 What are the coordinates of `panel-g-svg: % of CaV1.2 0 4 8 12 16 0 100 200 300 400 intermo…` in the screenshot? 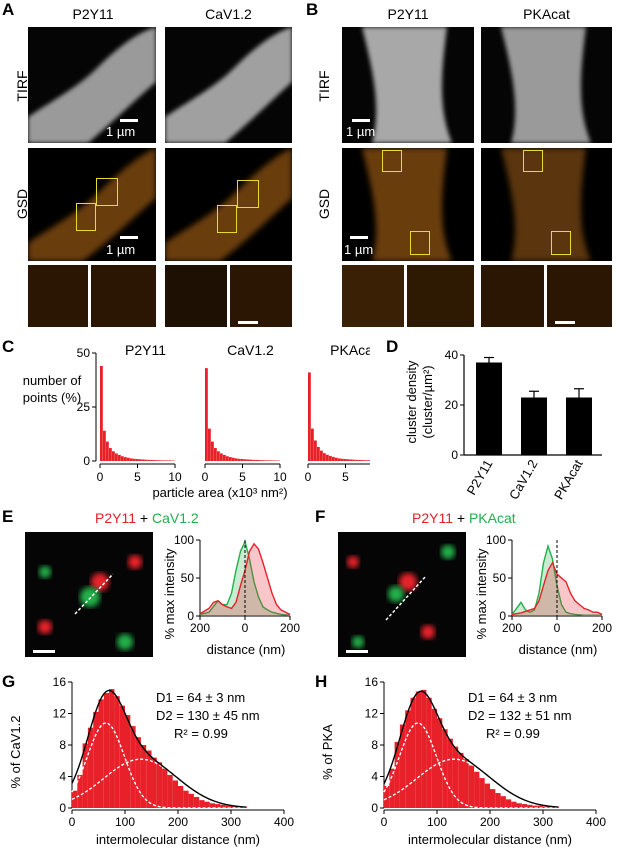 It's located at (151, 761).